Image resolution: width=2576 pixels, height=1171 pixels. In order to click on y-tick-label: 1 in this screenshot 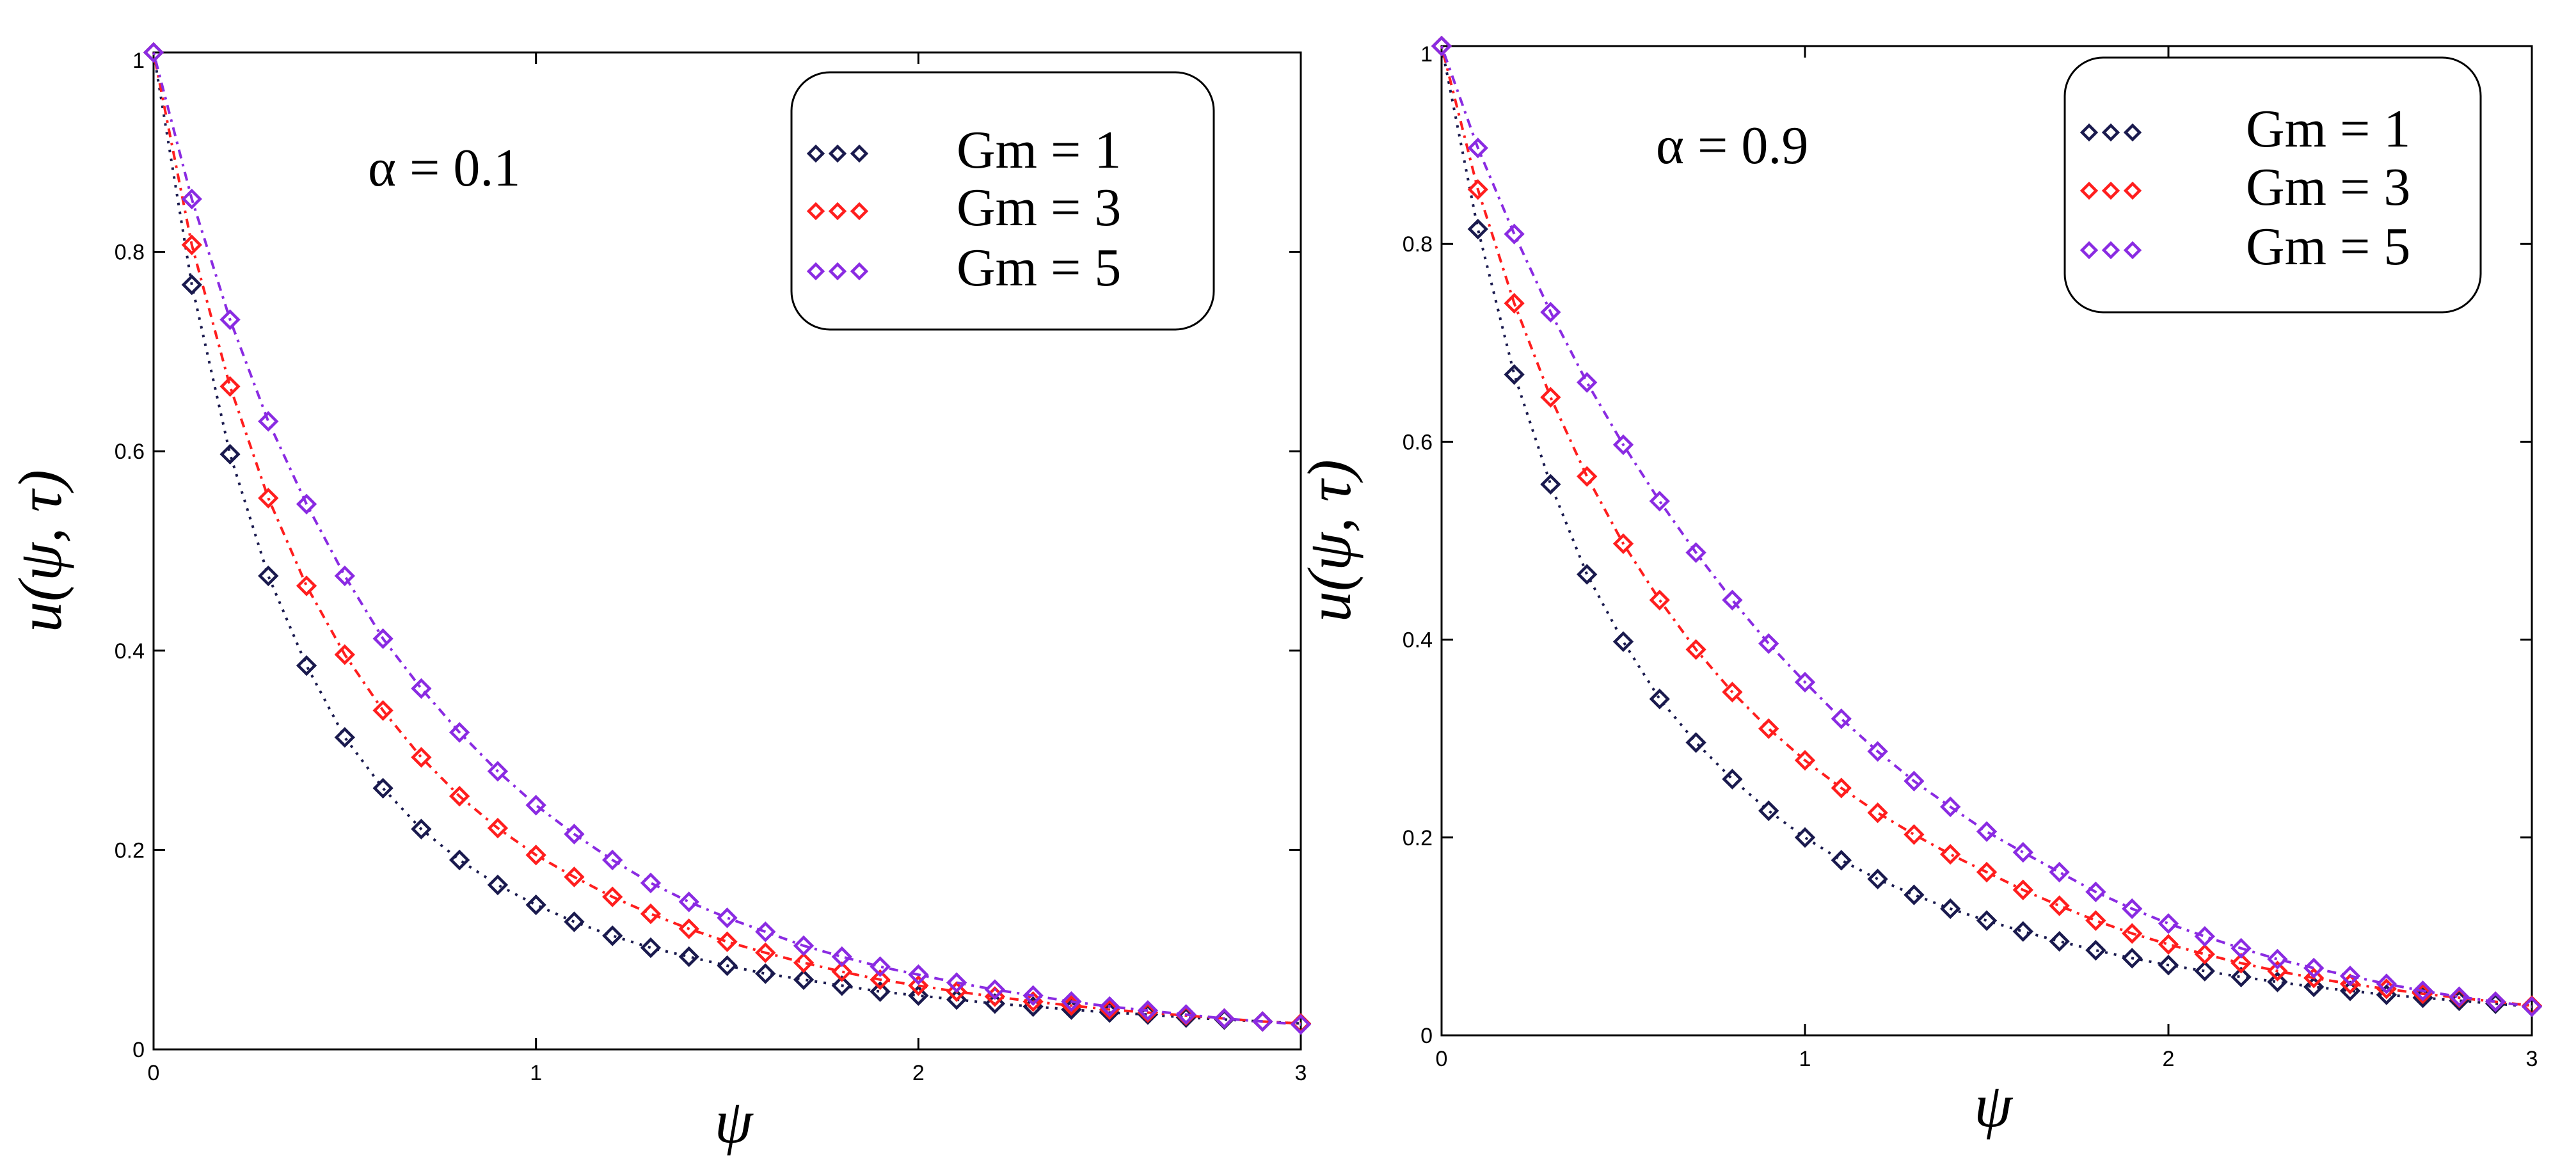, I will do `click(1427, 55)`.